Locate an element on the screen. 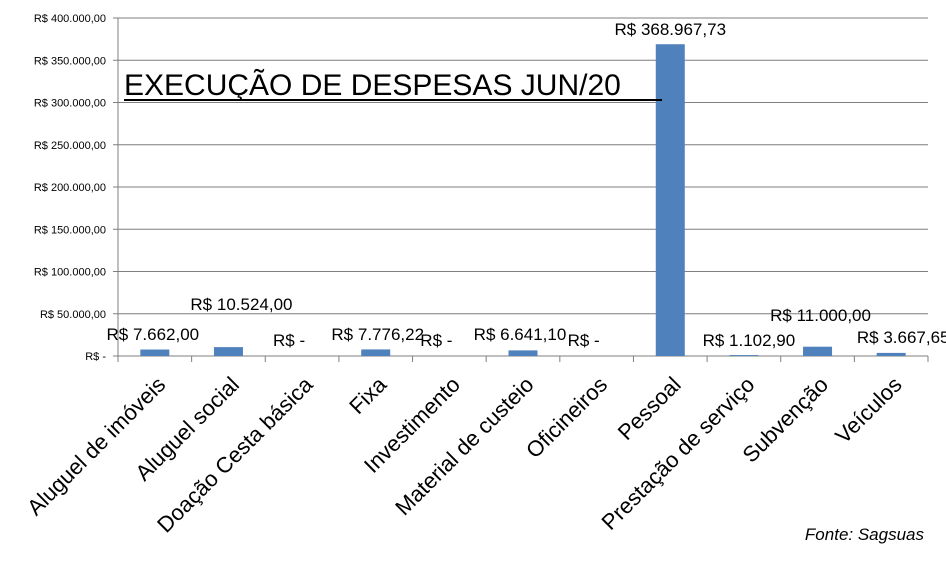 Image resolution: width=946 pixels, height=567 pixels. y-tick-label: R$ 100.000,00 is located at coordinates (70, 273).